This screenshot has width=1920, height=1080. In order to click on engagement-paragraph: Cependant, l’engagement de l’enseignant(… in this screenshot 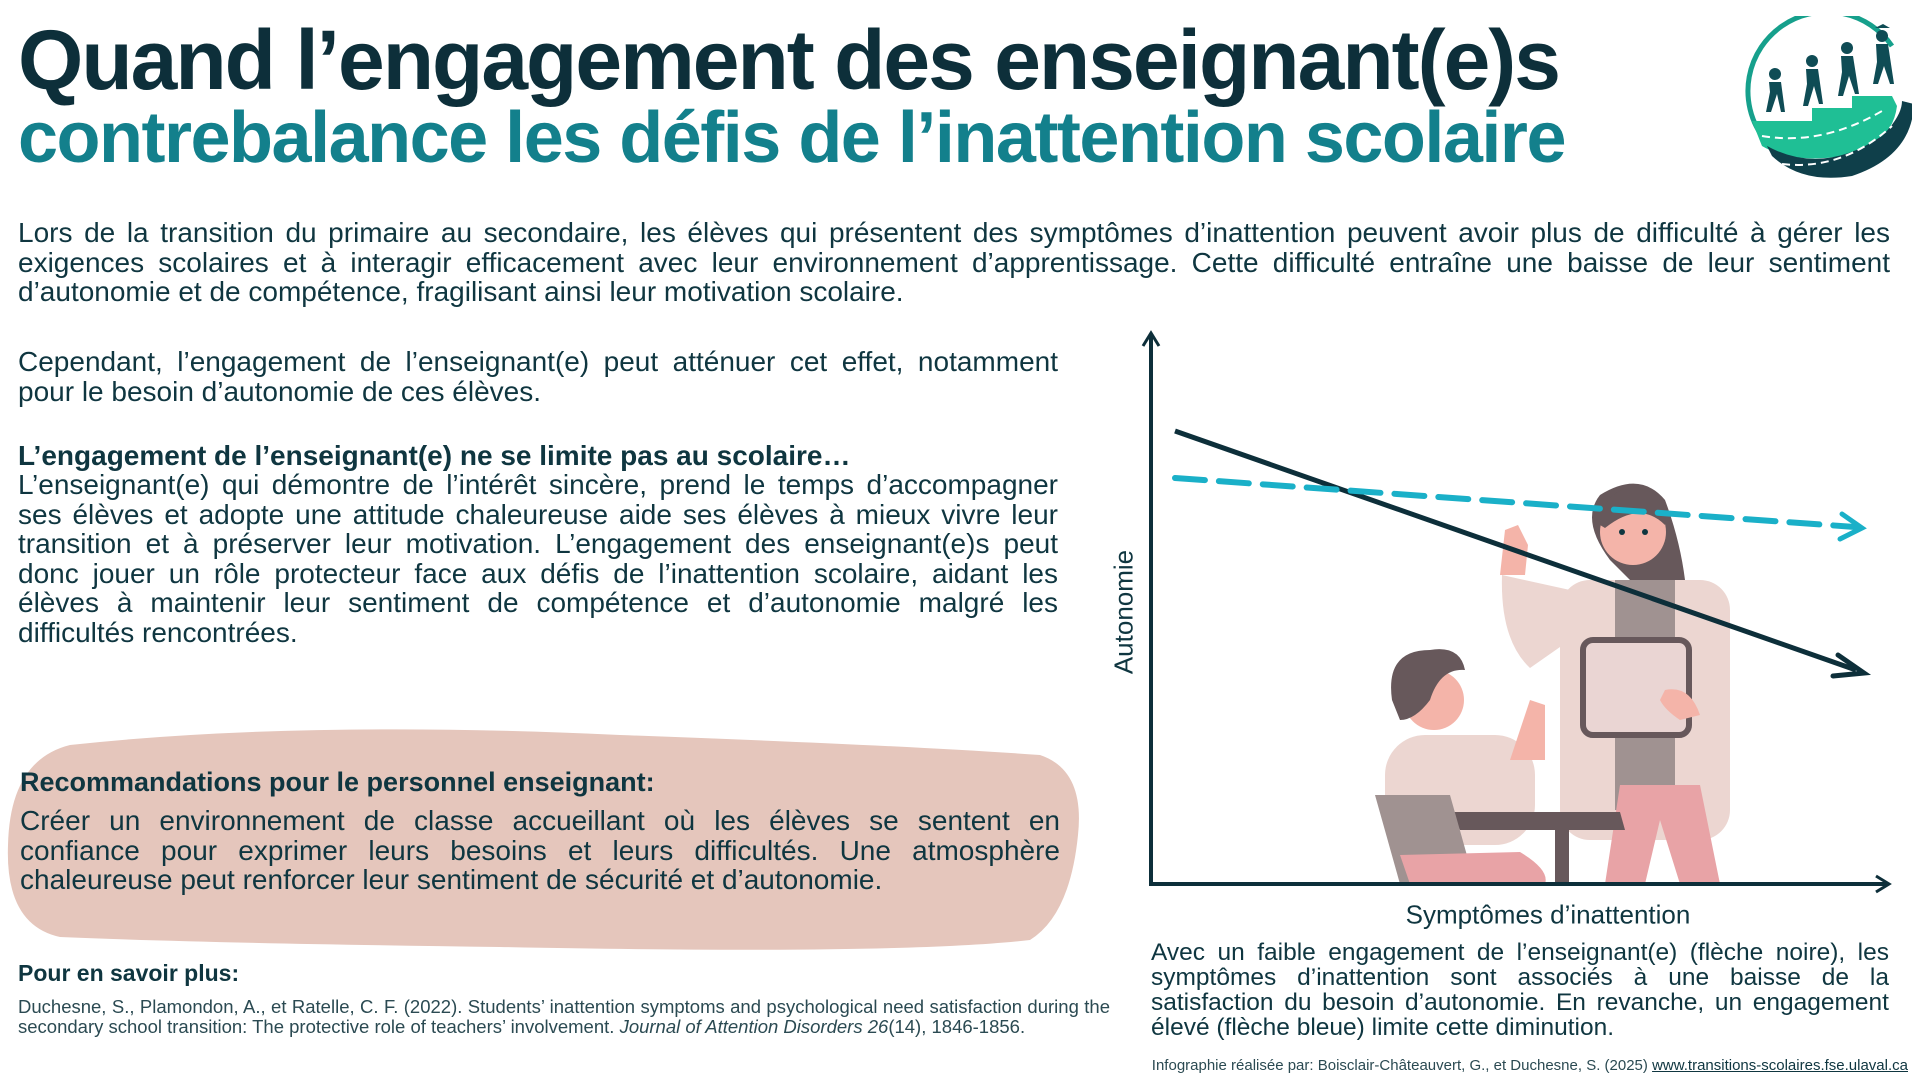, I will do `click(538, 376)`.